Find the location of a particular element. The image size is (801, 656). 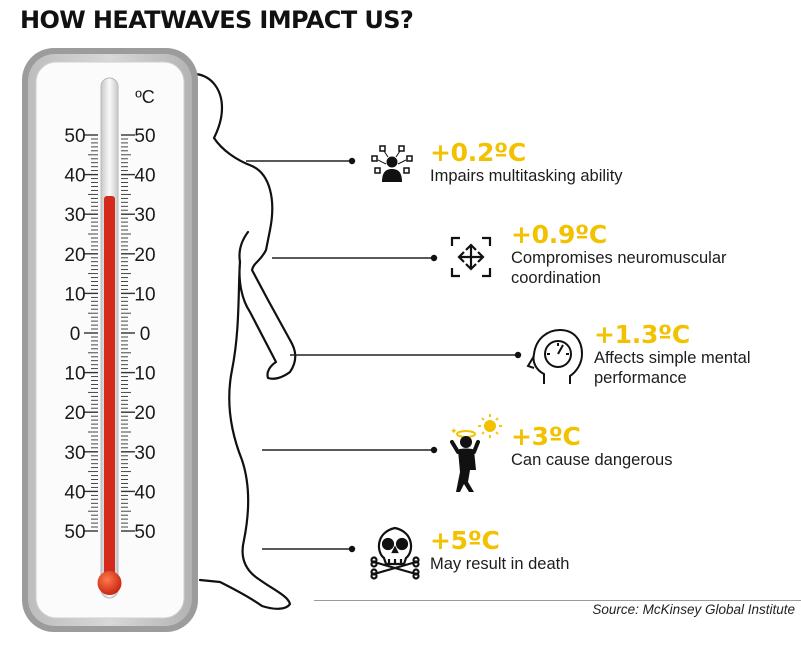

impact-item: +0.2ºC Impairs multitasking ability is located at coordinates (565, 163).